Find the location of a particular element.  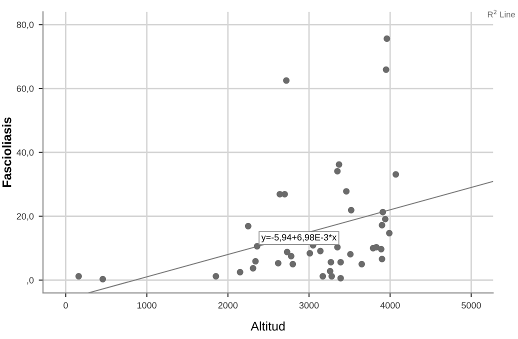

x-tick-label: 1000 is located at coordinates (146, 305).